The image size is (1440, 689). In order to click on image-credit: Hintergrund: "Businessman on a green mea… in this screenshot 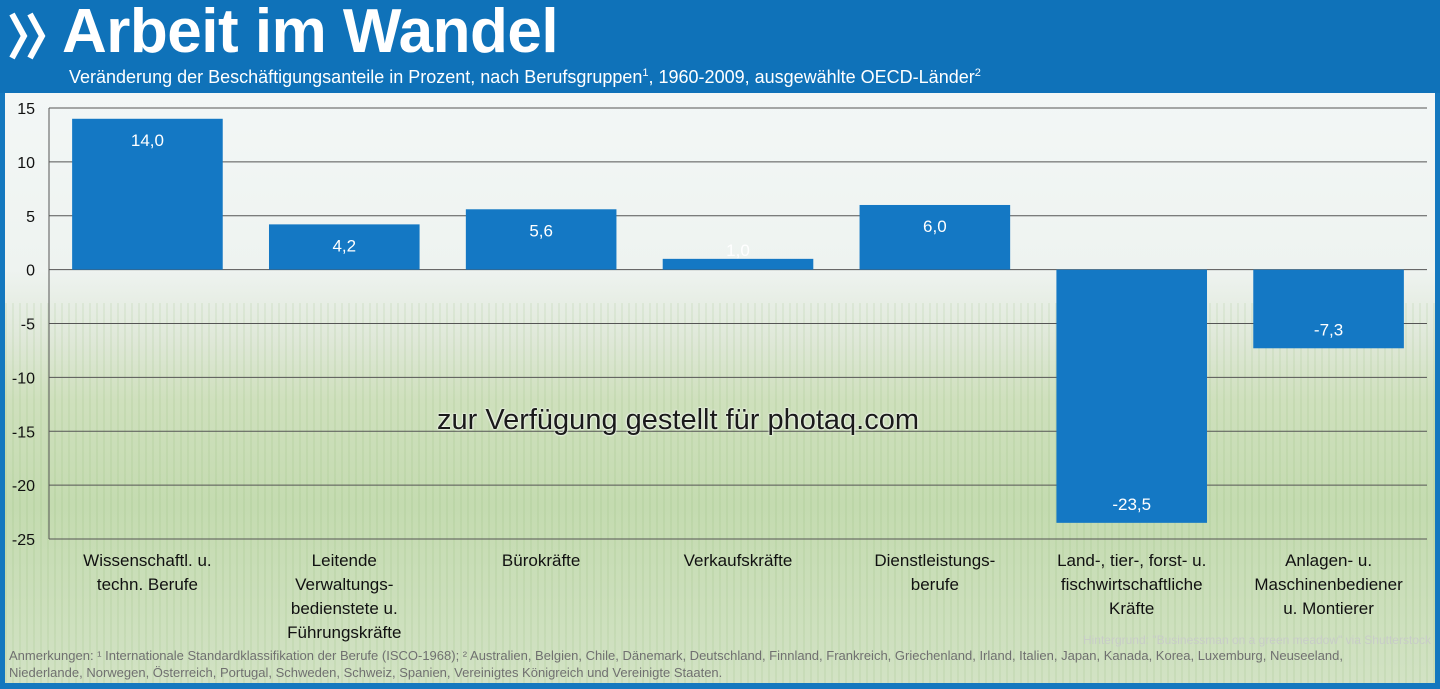, I will do `click(1256, 640)`.